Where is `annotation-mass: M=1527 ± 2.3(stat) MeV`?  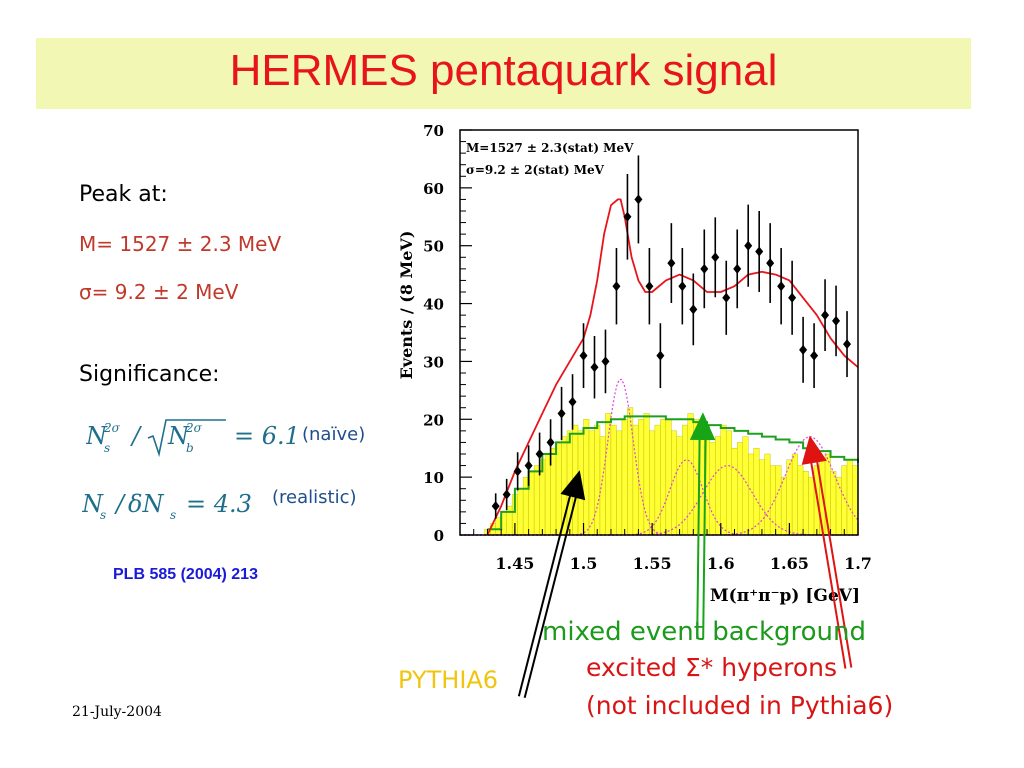 annotation-mass: M=1527 ± 2.3(stat) MeV is located at coordinates (550, 148).